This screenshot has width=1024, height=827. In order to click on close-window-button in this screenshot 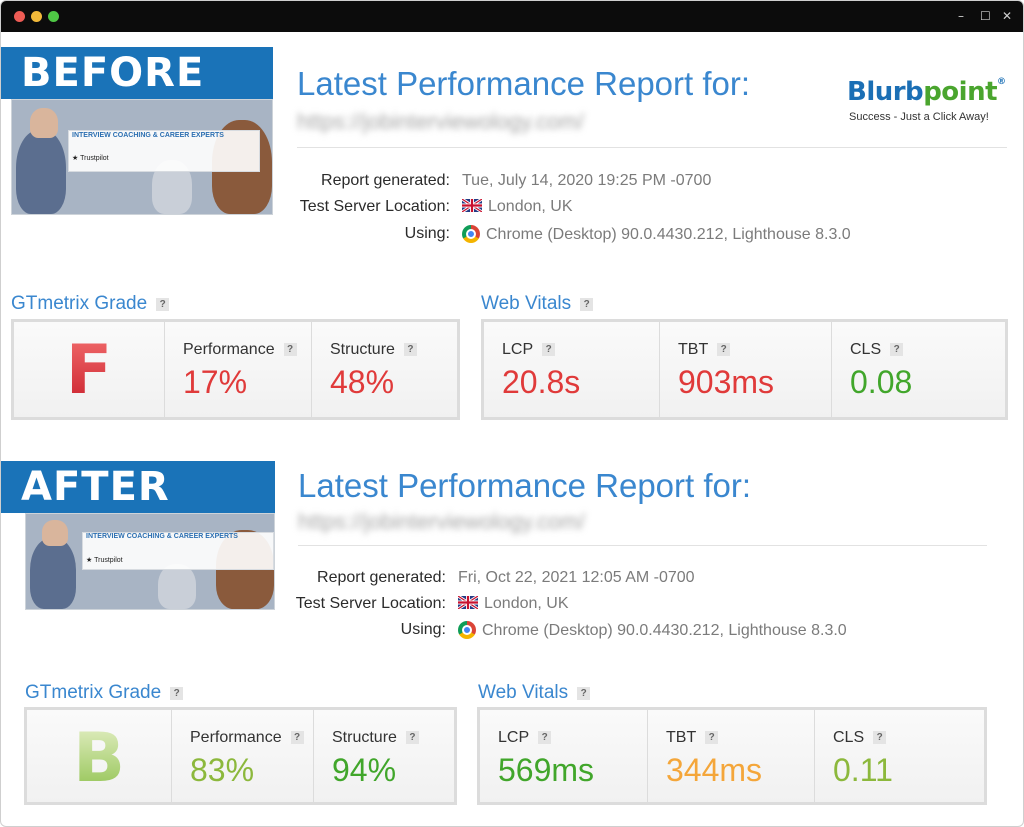, I will do `click(19, 16)`.